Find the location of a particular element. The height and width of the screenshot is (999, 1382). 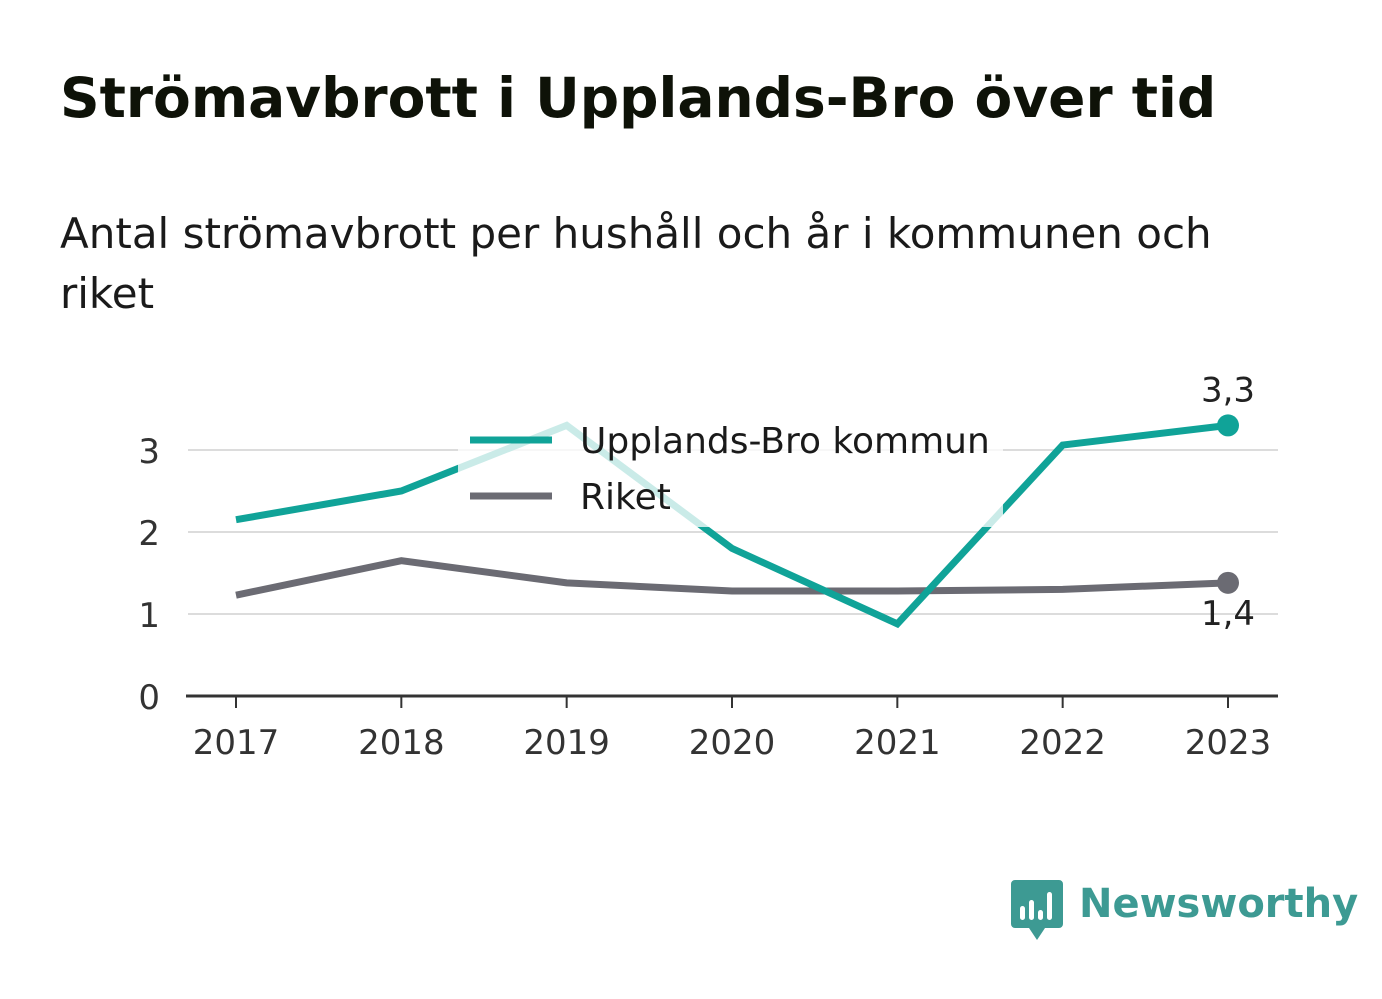

y-tick-label: 2 is located at coordinates (149, 534).